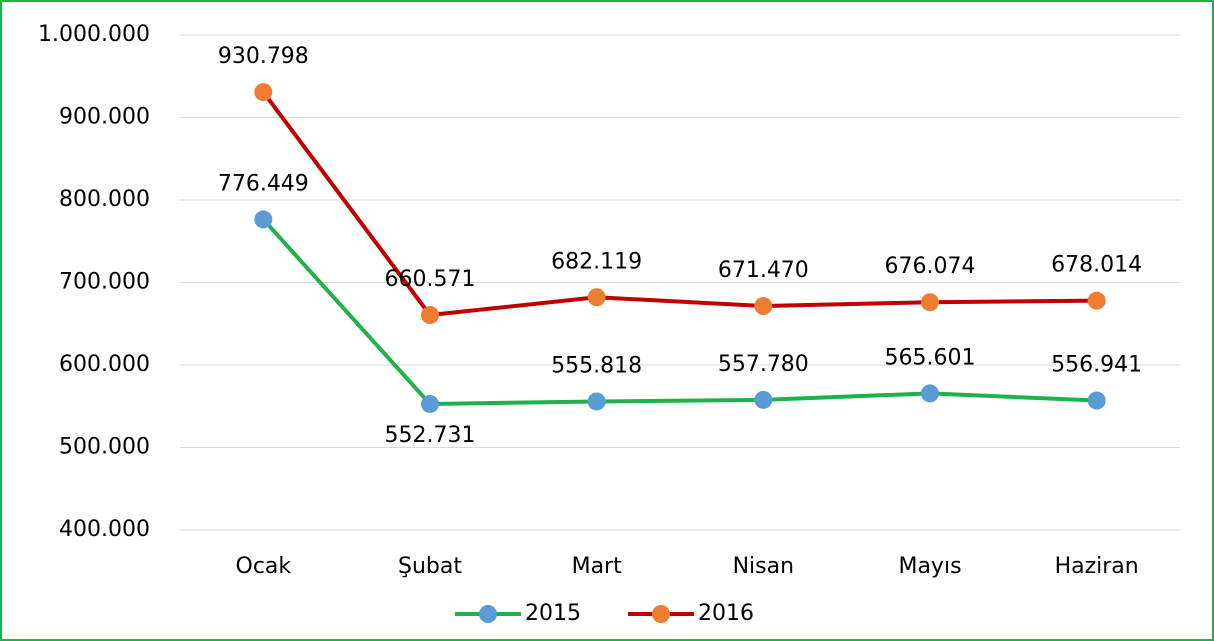  Describe the element at coordinates (763, 364) in the screenshot. I see `data-label: 557.780` at that location.